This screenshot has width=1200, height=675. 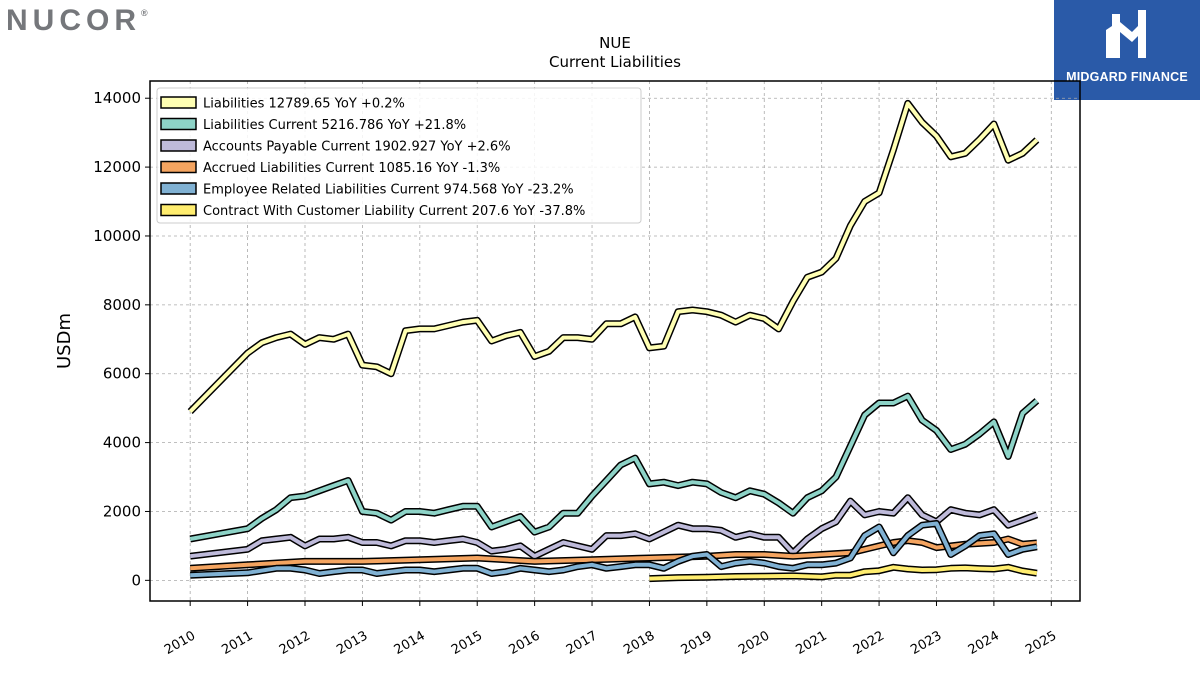 What do you see at coordinates (1041, 643) in the screenshot?
I see `x-tick-label: 2025` at bounding box center [1041, 643].